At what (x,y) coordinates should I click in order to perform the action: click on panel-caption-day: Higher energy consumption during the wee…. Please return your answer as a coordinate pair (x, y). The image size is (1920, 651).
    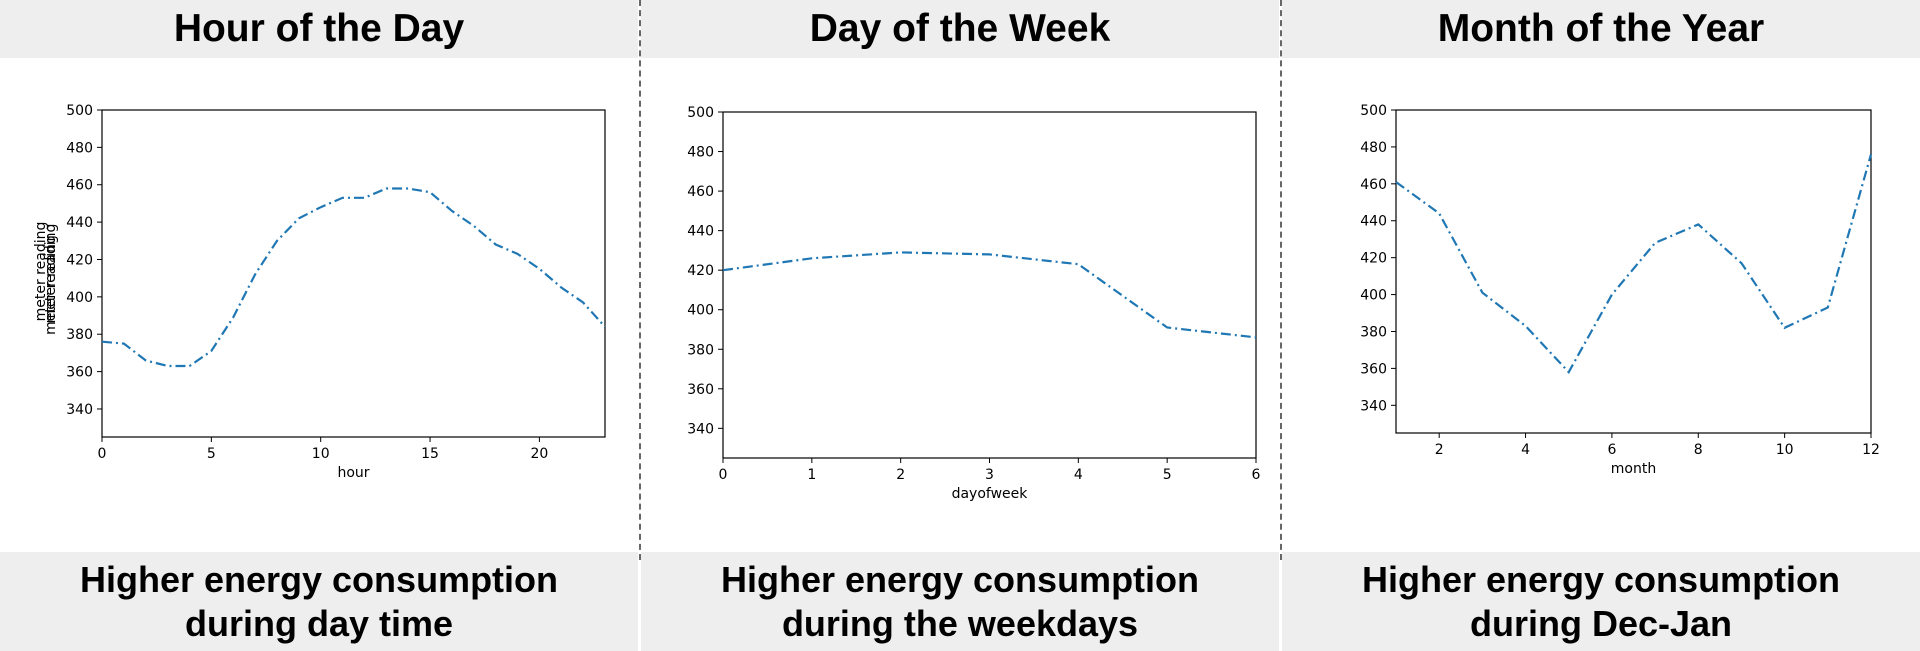
    Looking at the image, I should click on (960, 601).